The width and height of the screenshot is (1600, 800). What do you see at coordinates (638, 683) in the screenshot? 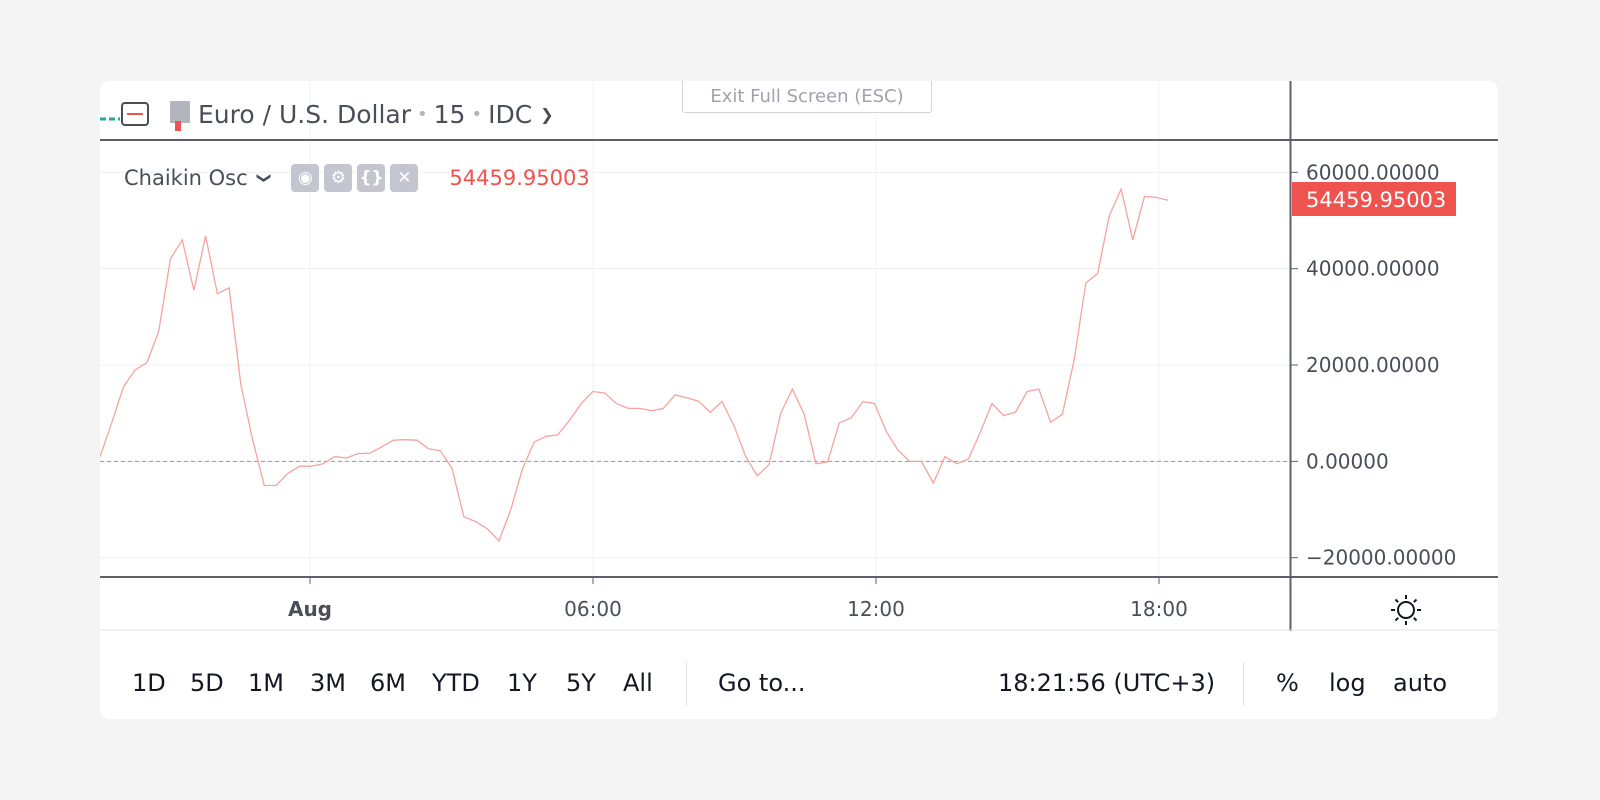
I see `range-all-button: All` at bounding box center [638, 683].